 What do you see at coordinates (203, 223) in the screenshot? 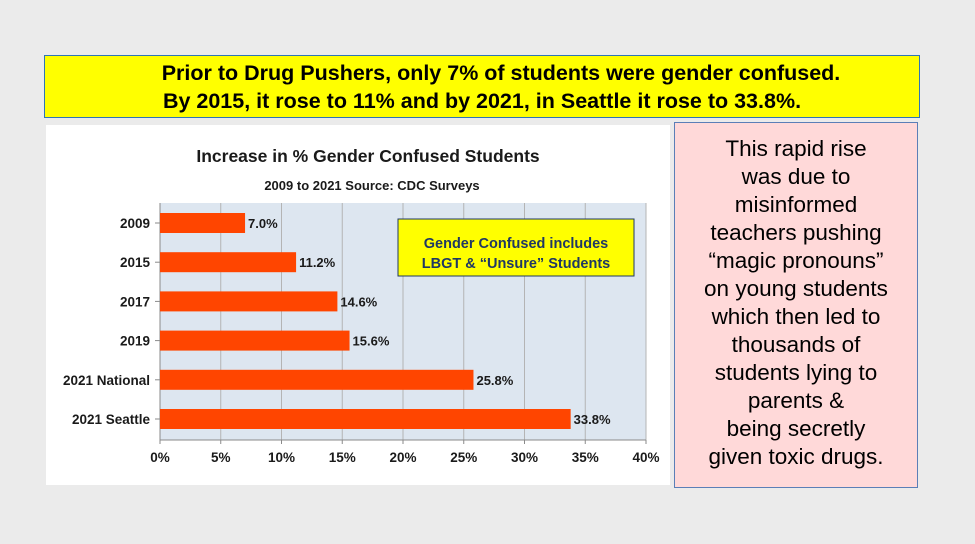
I see `bar-2009` at bounding box center [203, 223].